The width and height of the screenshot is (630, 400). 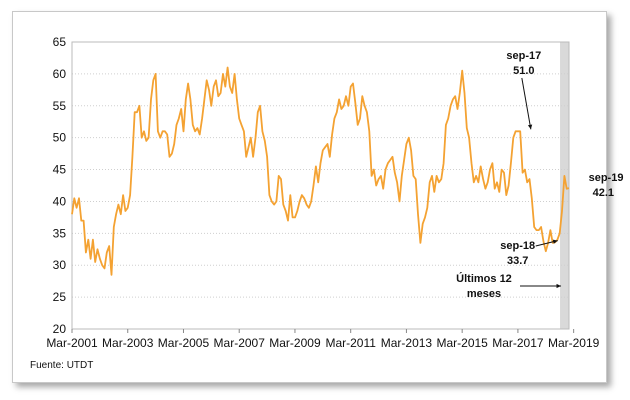 What do you see at coordinates (518, 343) in the screenshot?
I see `x-tick-label: Mar-2017` at bounding box center [518, 343].